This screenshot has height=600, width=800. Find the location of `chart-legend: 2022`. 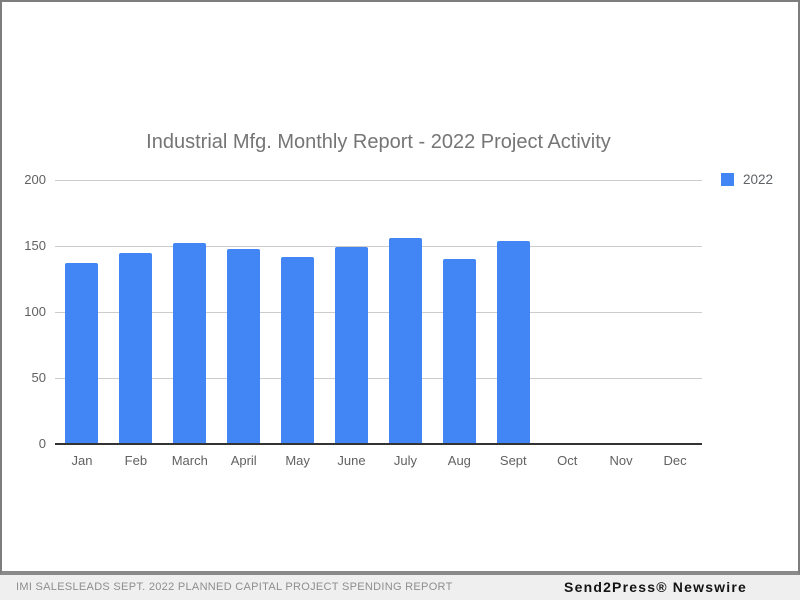

chart-legend: 2022 is located at coordinates (747, 179).